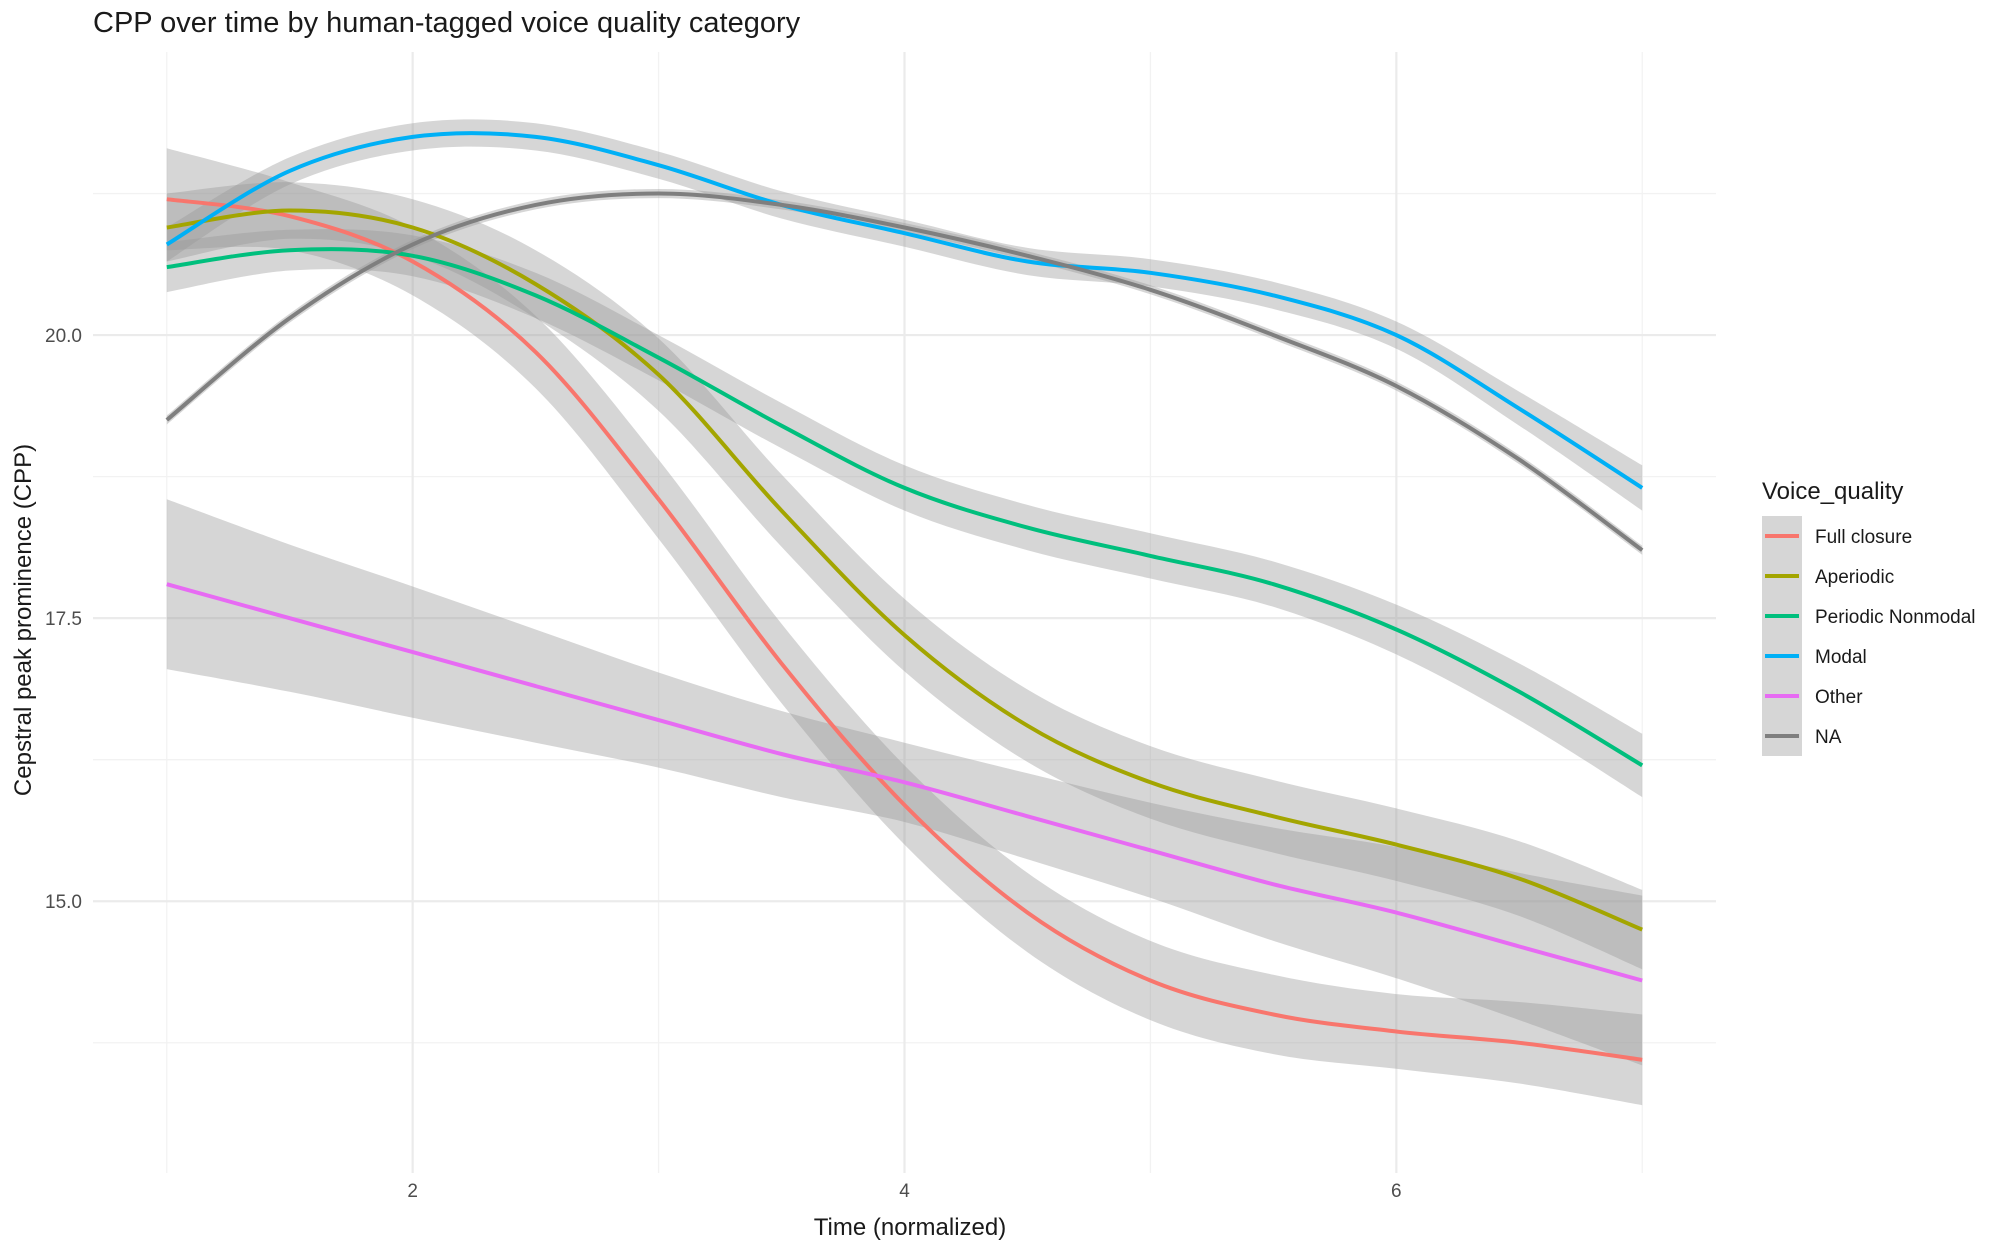 The height and width of the screenshot is (1246, 2000). I want to click on legend-label: Modal, so click(1841, 657).